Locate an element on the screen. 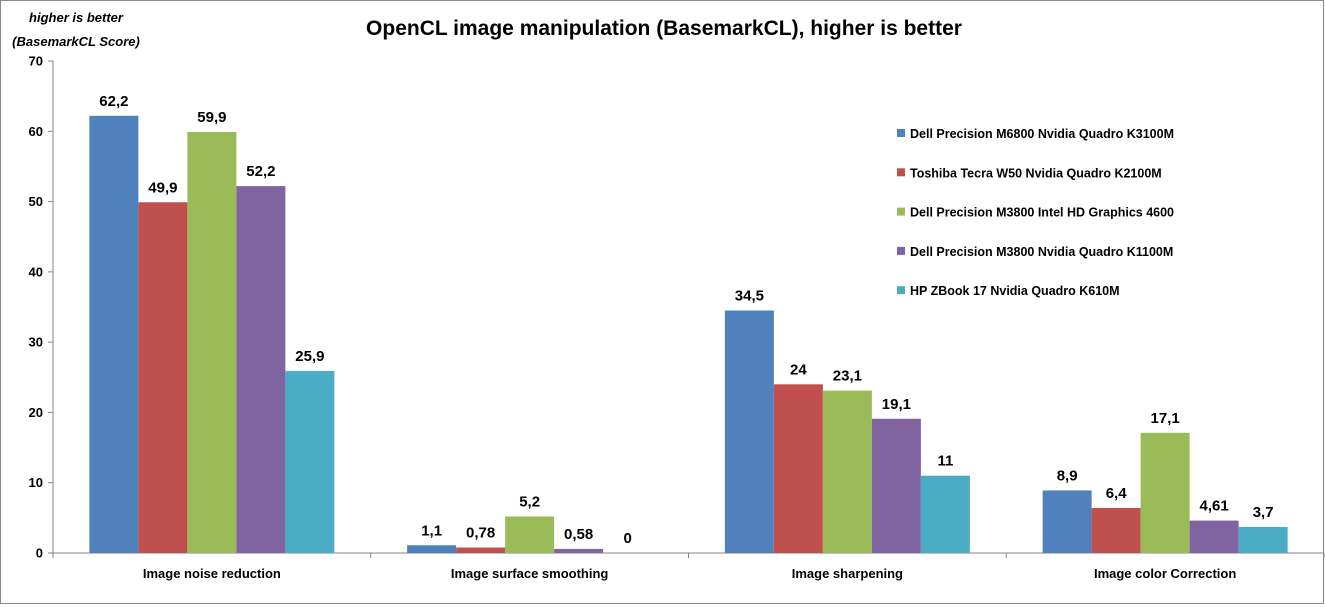 Image resolution: width=1326 pixels, height=607 pixels. y-tick-label: 30 is located at coordinates (36, 342).